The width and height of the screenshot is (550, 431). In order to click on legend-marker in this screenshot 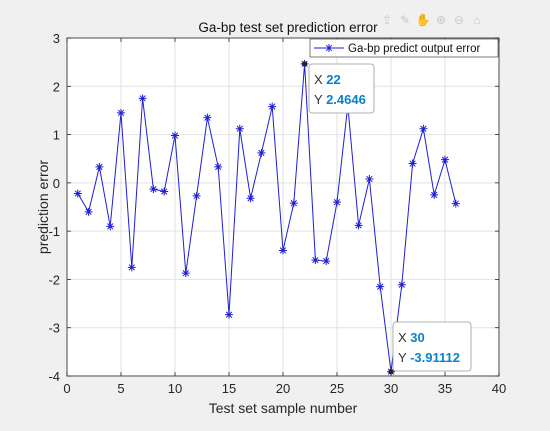, I will do `click(329, 48)`.